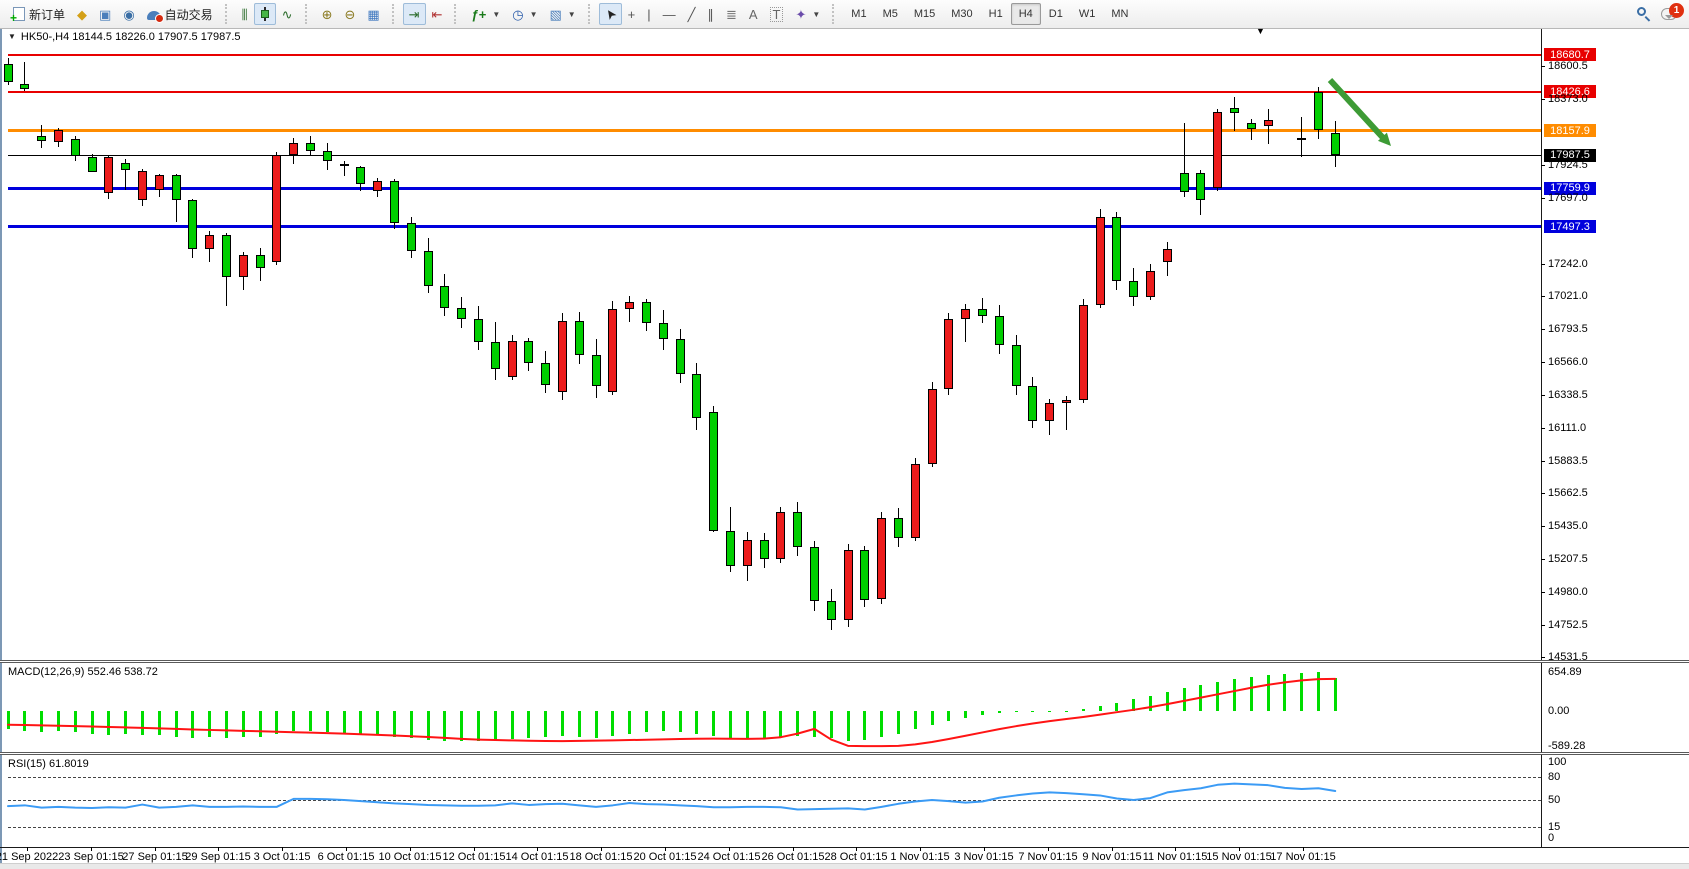 Image resolution: width=1689 pixels, height=869 pixels. What do you see at coordinates (995, 14) in the screenshot?
I see `timeframe-h1: H1` at bounding box center [995, 14].